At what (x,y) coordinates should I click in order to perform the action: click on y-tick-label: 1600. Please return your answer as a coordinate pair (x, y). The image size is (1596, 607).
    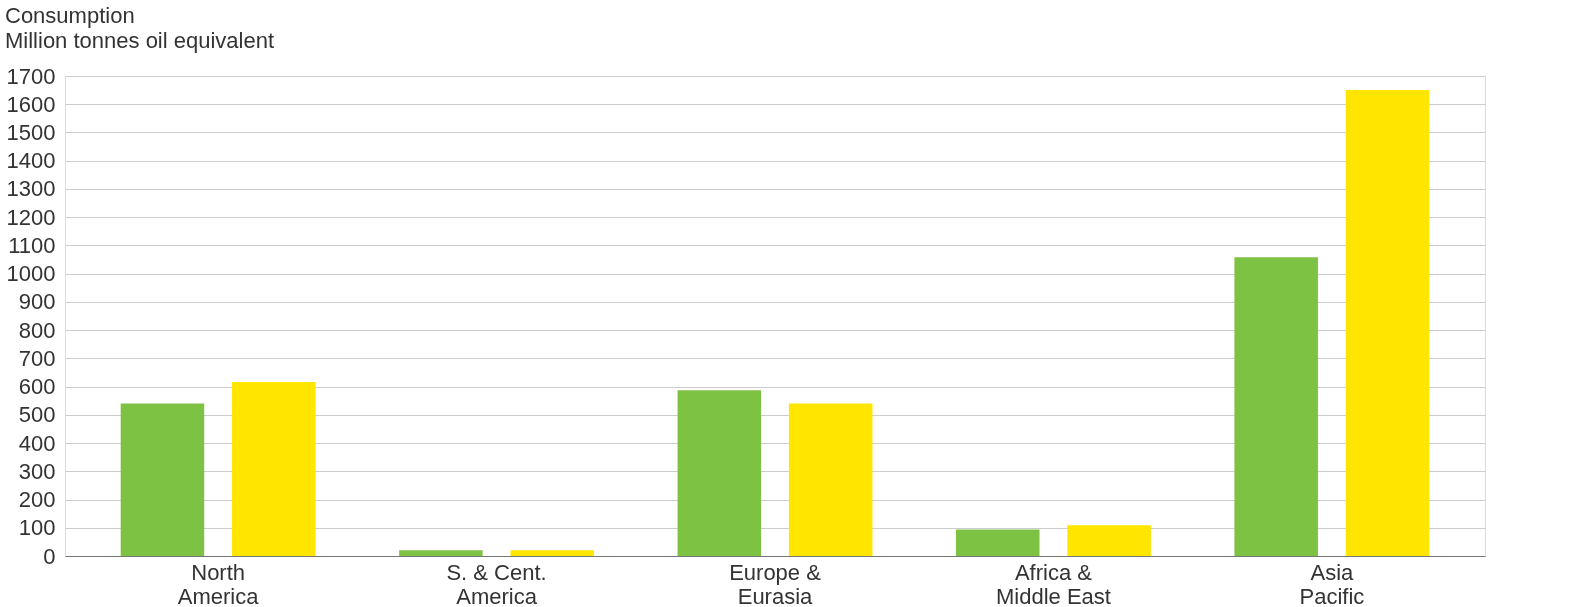
    Looking at the image, I should click on (31, 104).